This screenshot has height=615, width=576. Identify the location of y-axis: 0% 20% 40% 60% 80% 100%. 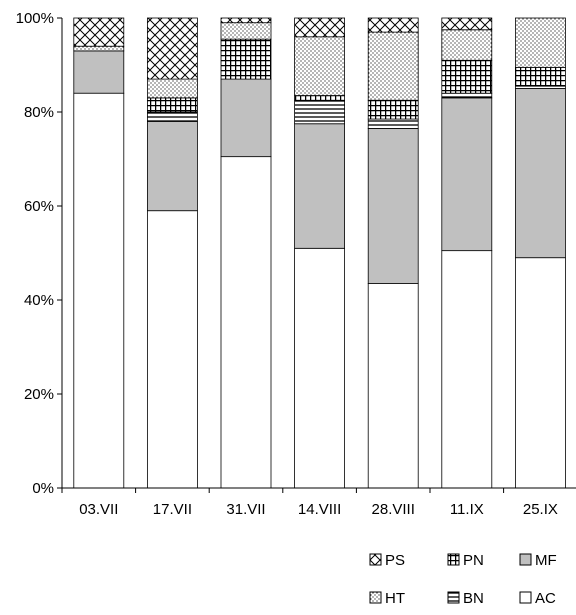
(39, 253).